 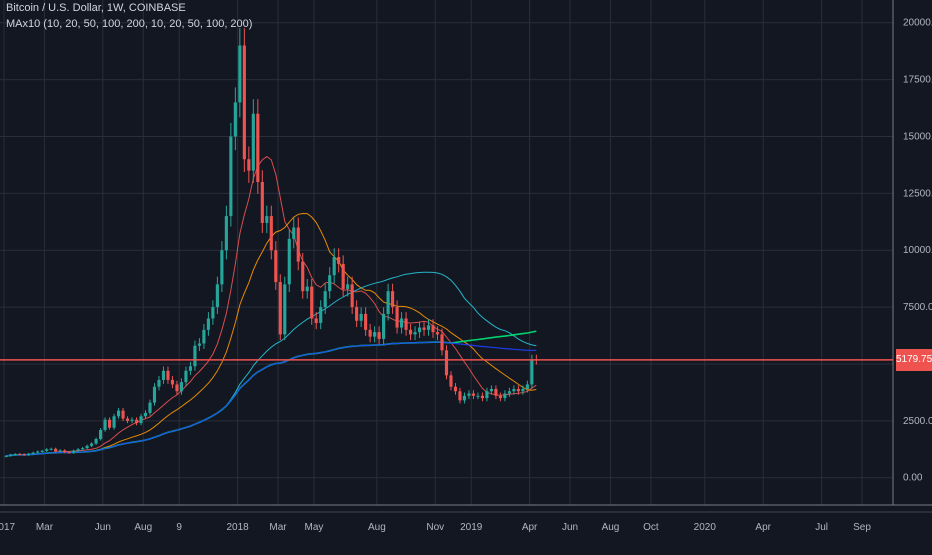 I want to click on x-tick-label: May, so click(x=314, y=527).